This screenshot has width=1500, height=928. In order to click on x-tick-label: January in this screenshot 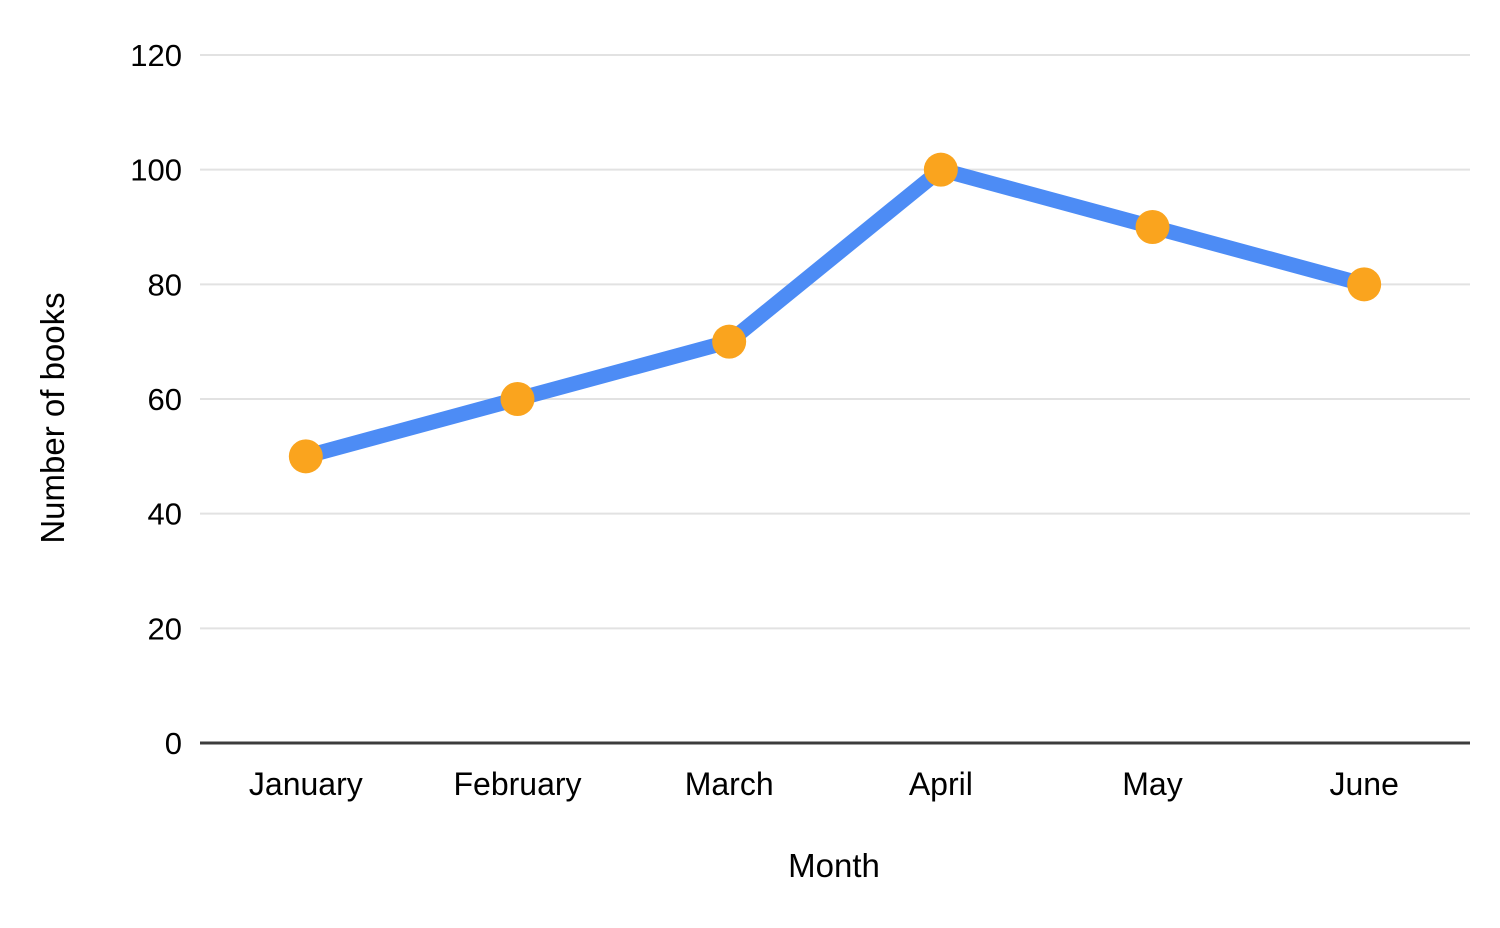, I will do `click(306, 784)`.